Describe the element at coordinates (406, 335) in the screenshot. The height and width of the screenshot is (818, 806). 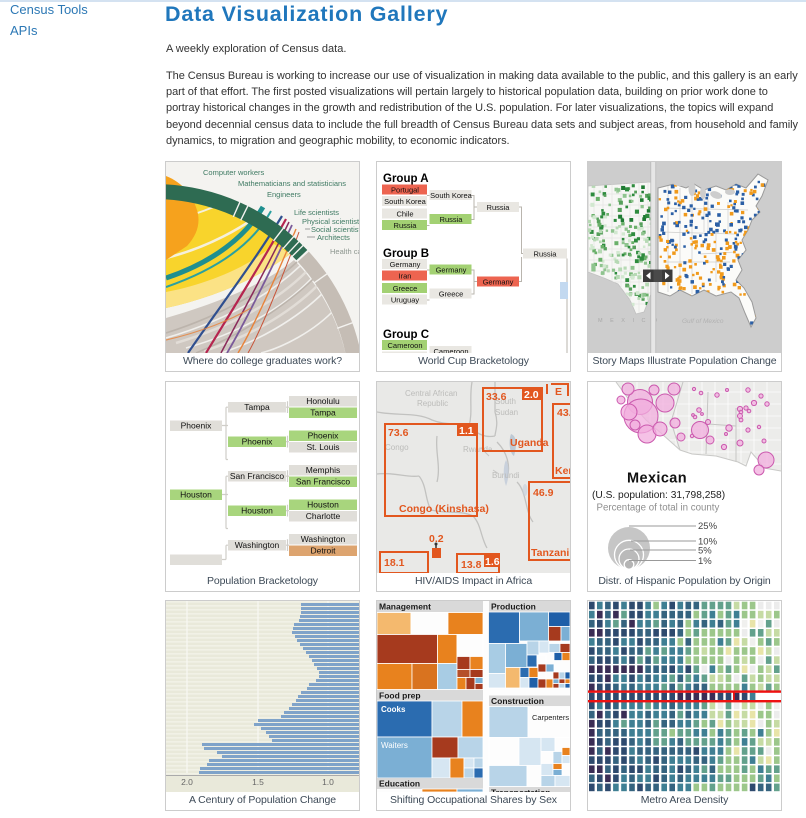
I see `svg-text: Group C` at that location.